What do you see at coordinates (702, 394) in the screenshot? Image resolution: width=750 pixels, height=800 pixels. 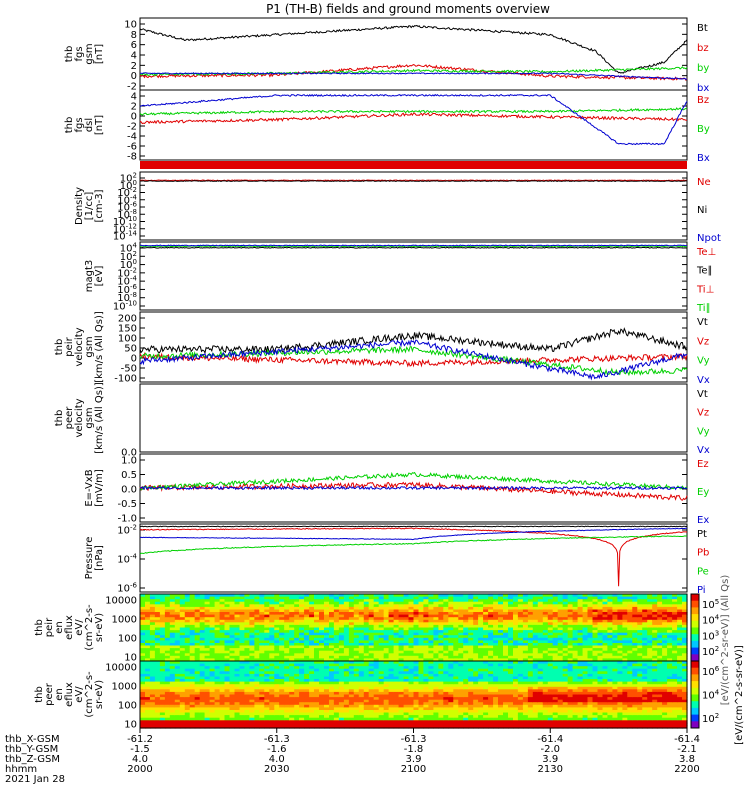 I see `legend-Vt: Vt` at bounding box center [702, 394].